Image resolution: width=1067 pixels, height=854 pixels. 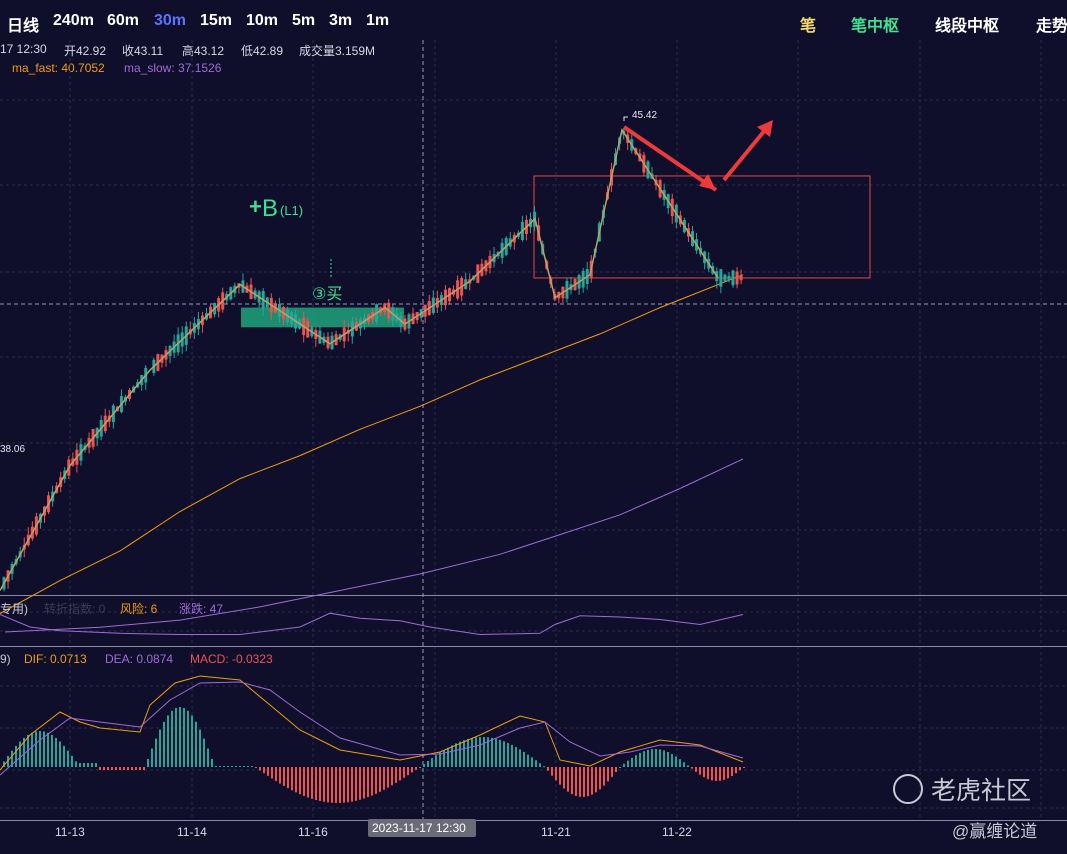 I want to click on macd-value: MACD: -0.0323, so click(x=231, y=659).